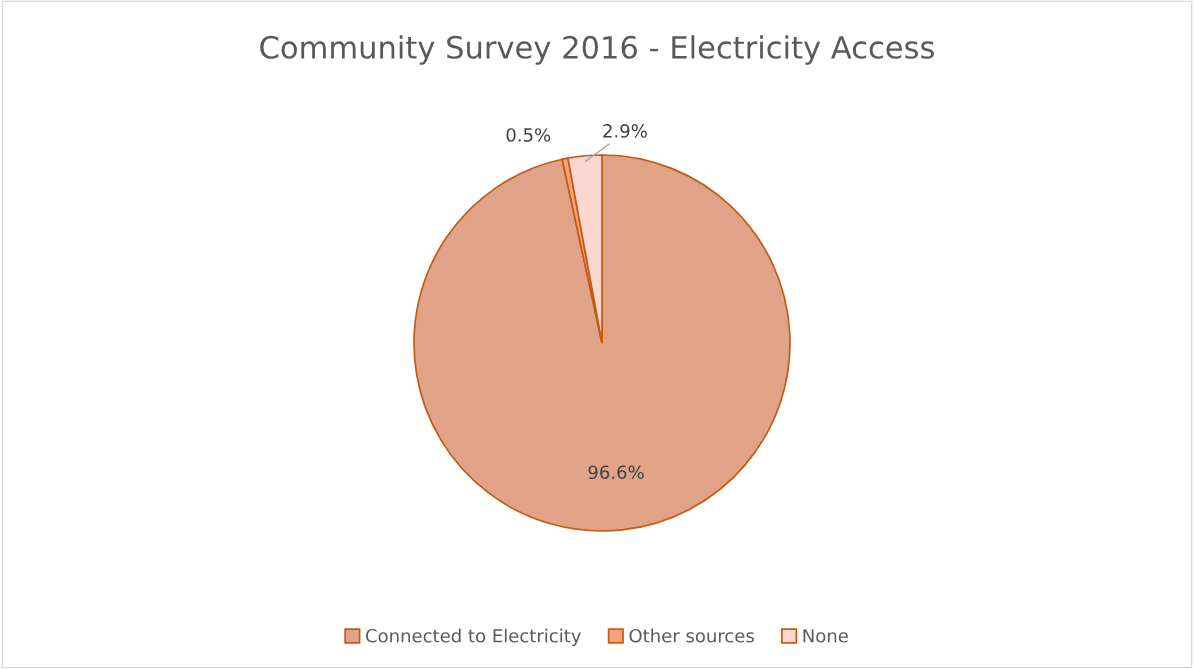  What do you see at coordinates (625, 131) in the screenshot?
I see `data-label: 2.9%` at bounding box center [625, 131].